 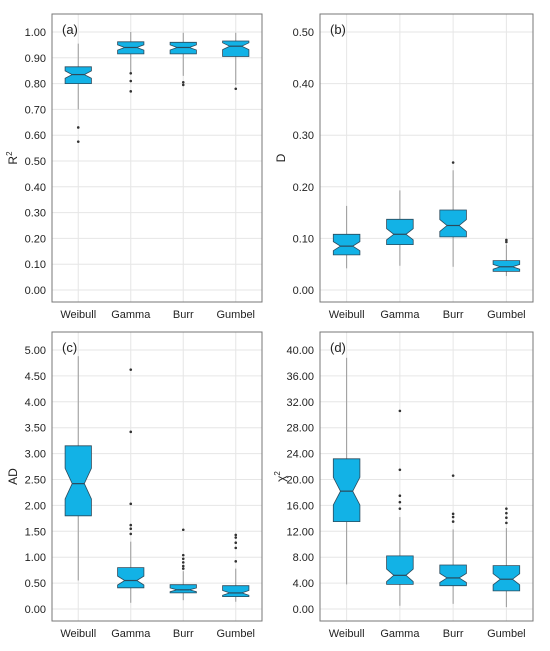 What do you see at coordinates (300, 429) in the screenshot?
I see `y-tick-label: 28.00` at bounding box center [300, 429].